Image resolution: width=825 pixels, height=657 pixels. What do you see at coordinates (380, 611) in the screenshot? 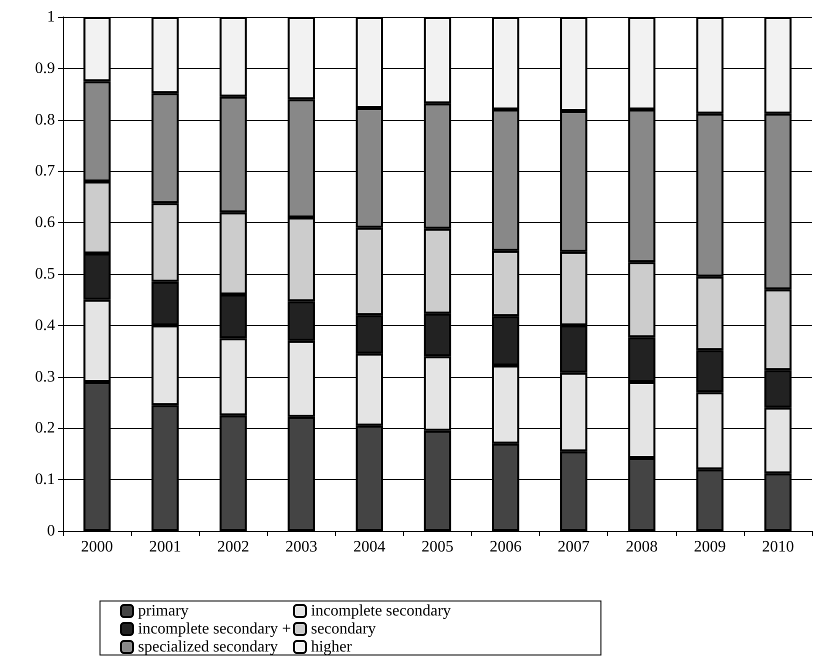
I see `legend-label: incomplete secondary` at bounding box center [380, 611].